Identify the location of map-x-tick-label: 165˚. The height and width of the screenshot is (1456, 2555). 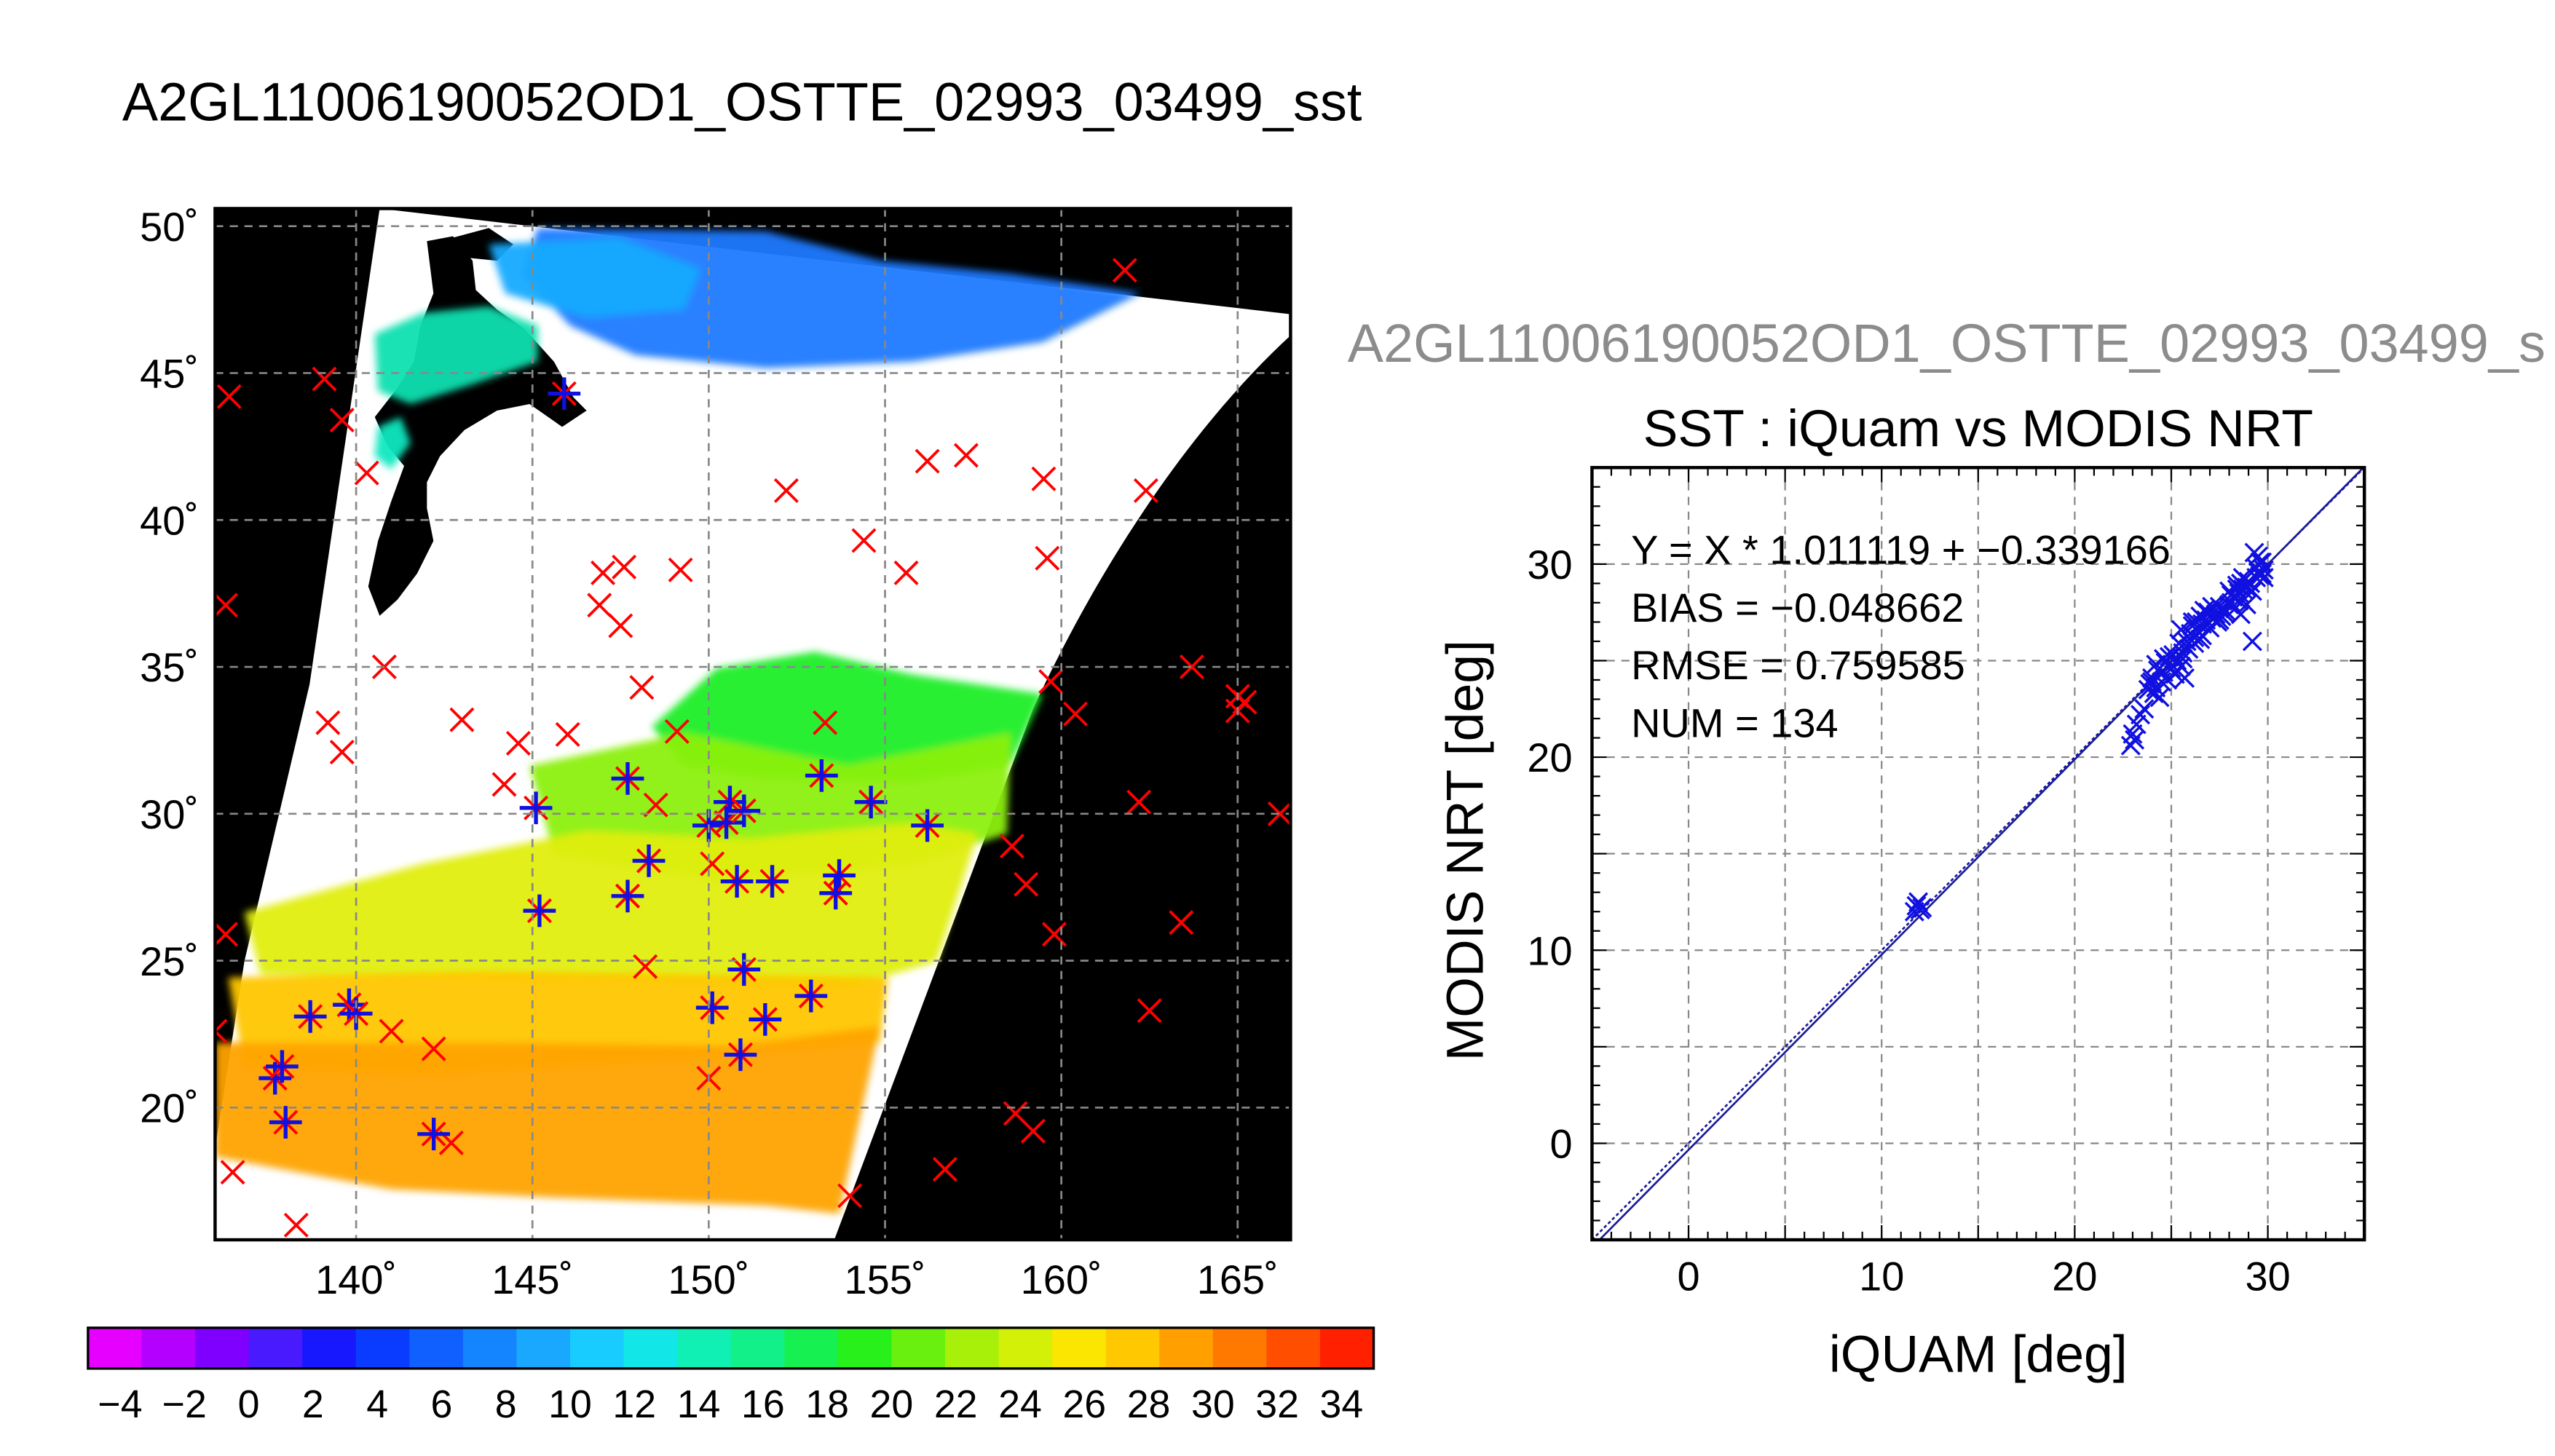
(1238, 1279).